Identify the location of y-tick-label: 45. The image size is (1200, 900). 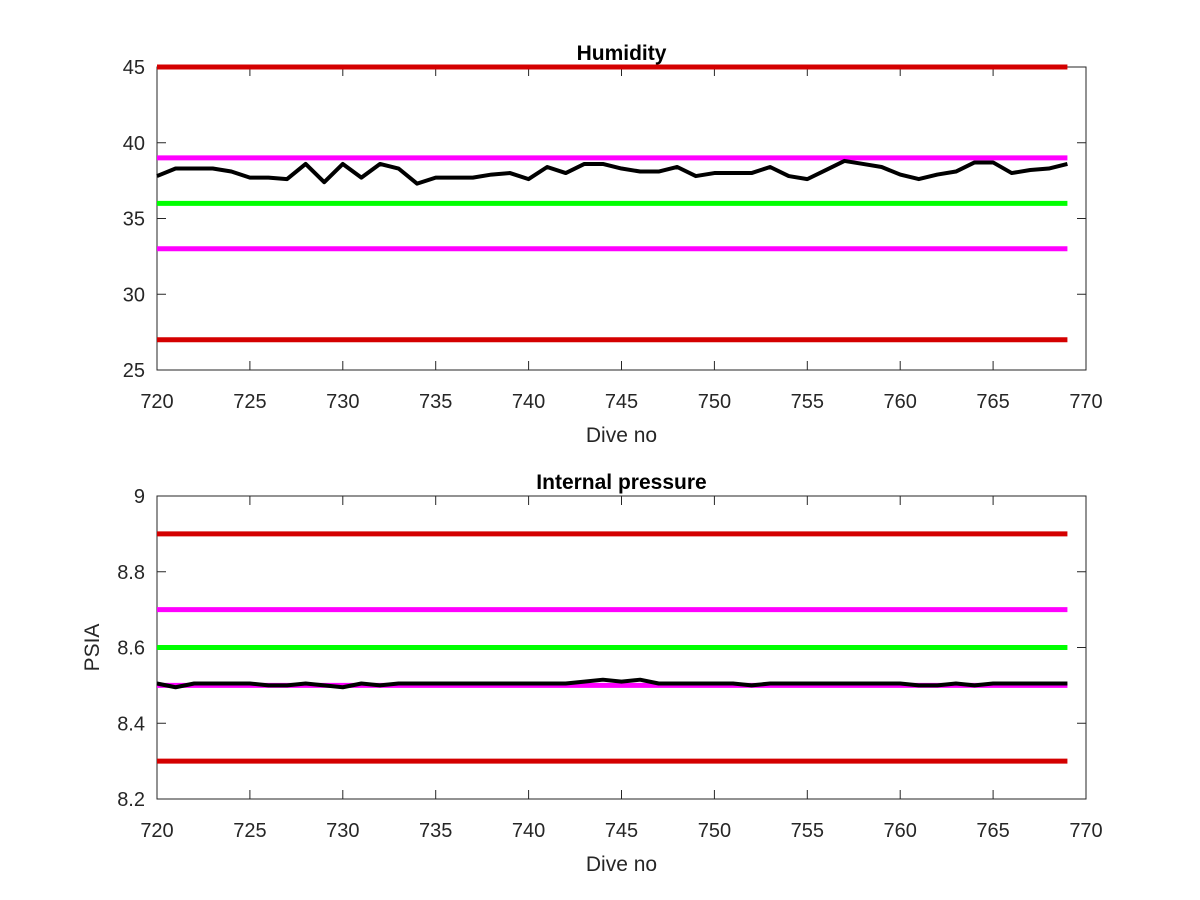
(134, 68).